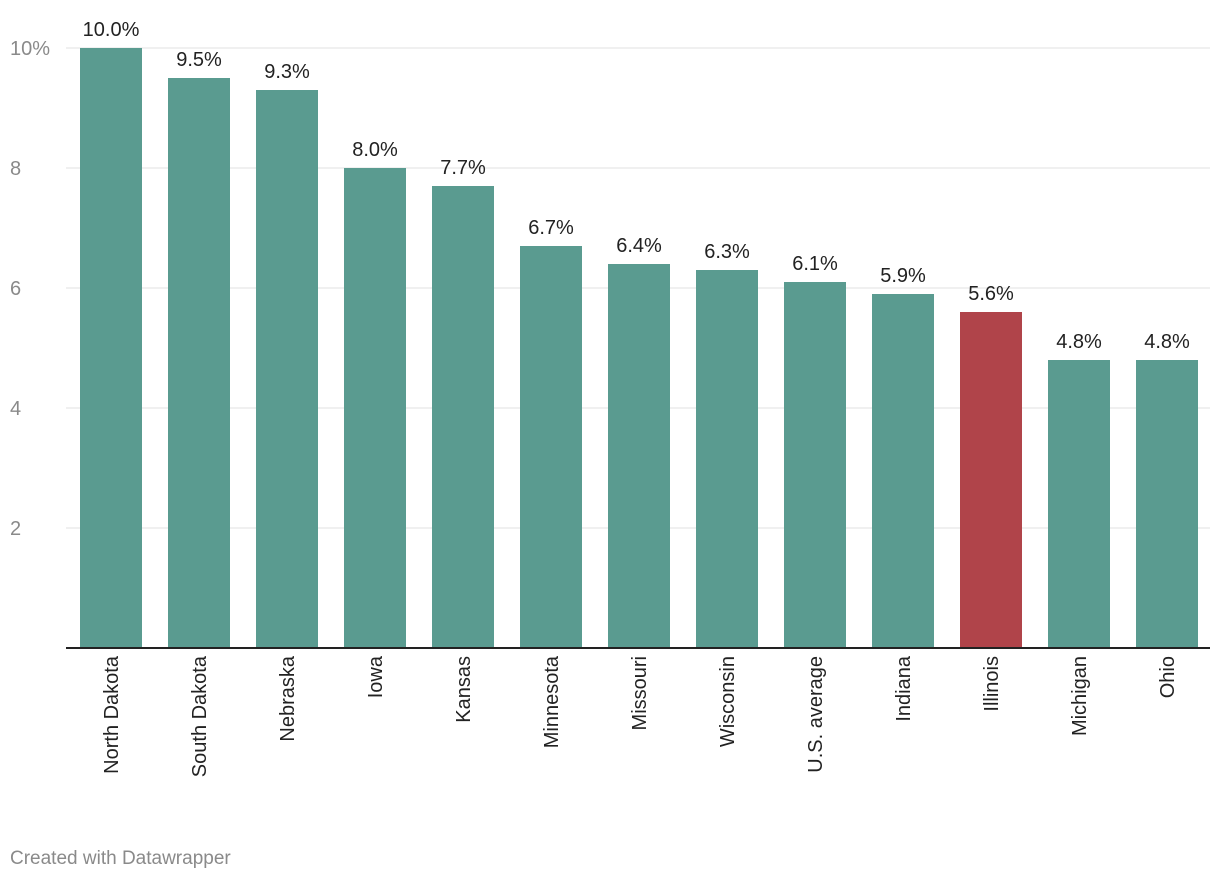  I want to click on data-label: 8.0%, so click(375, 150).